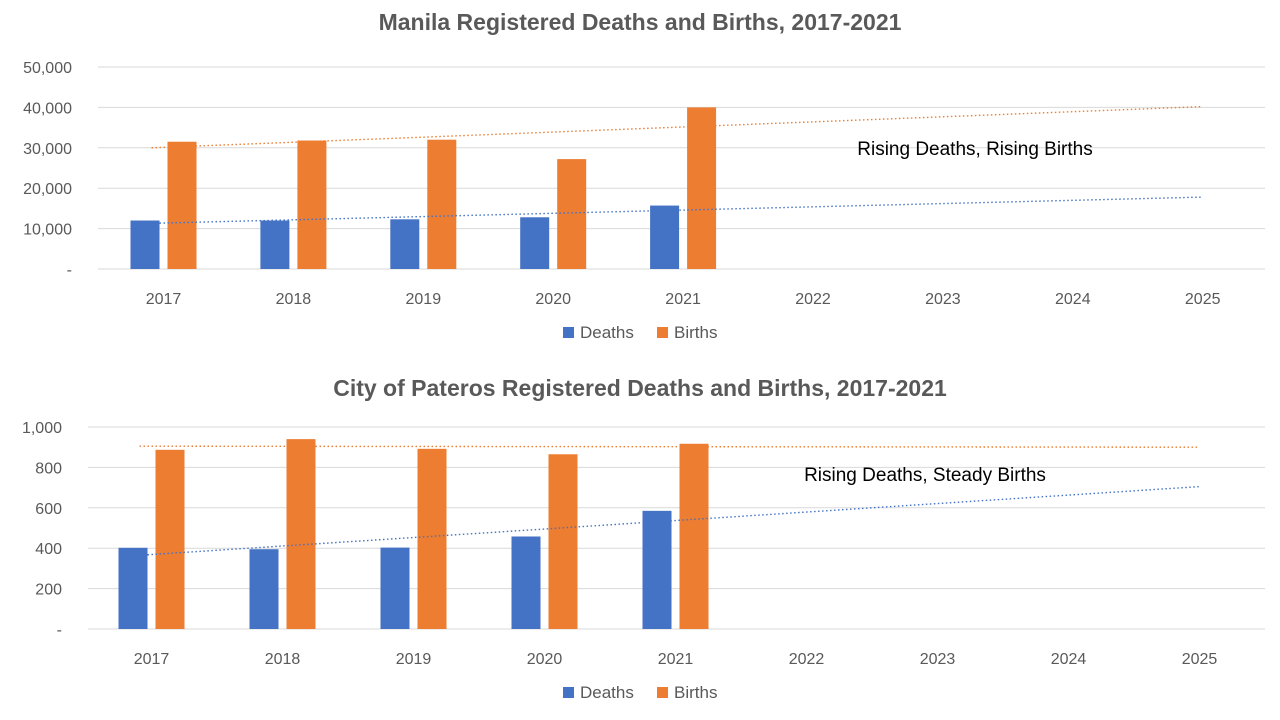 Image resolution: width=1280 pixels, height=720 pixels. What do you see at coordinates (47, 230) in the screenshot?
I see `y-tick-label: 10,000` at bounding box center [47, 230].